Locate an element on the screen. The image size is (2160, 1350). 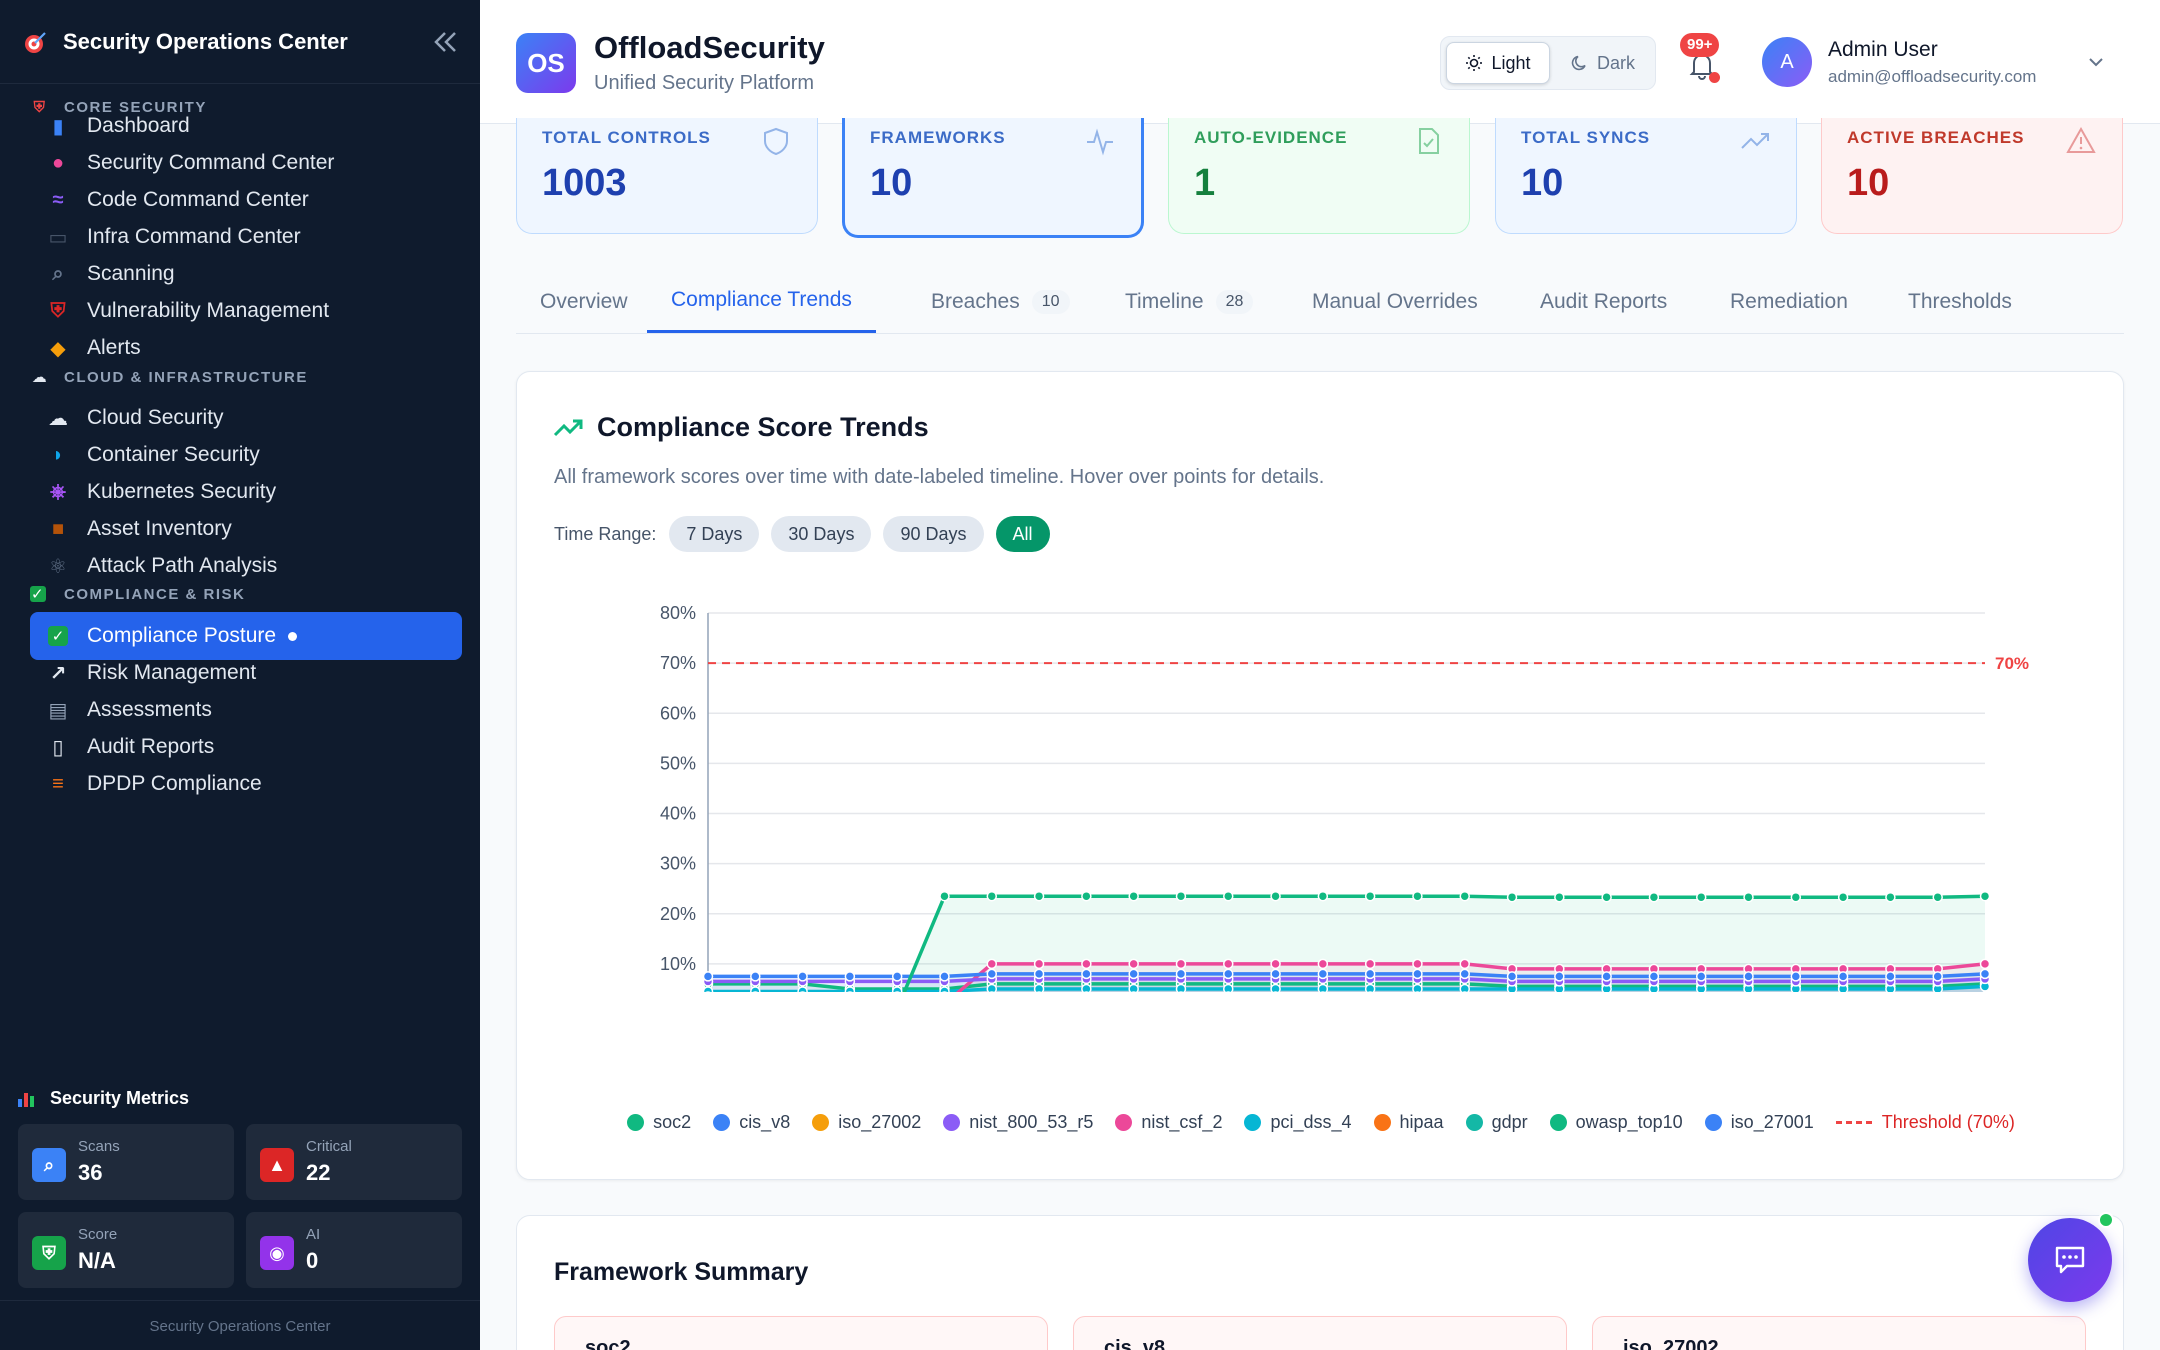
legend-item-cis_v8: cis_v8 is located at coordinates (751, 1122).